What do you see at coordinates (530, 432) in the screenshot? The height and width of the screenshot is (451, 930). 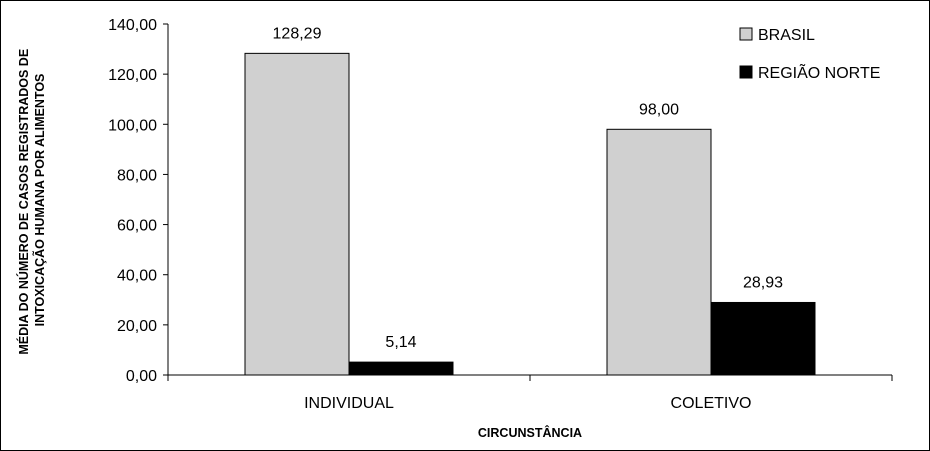 I see `x-axis-title: CIRCUNSTÂNCIA` at bounding box center [530, 432].